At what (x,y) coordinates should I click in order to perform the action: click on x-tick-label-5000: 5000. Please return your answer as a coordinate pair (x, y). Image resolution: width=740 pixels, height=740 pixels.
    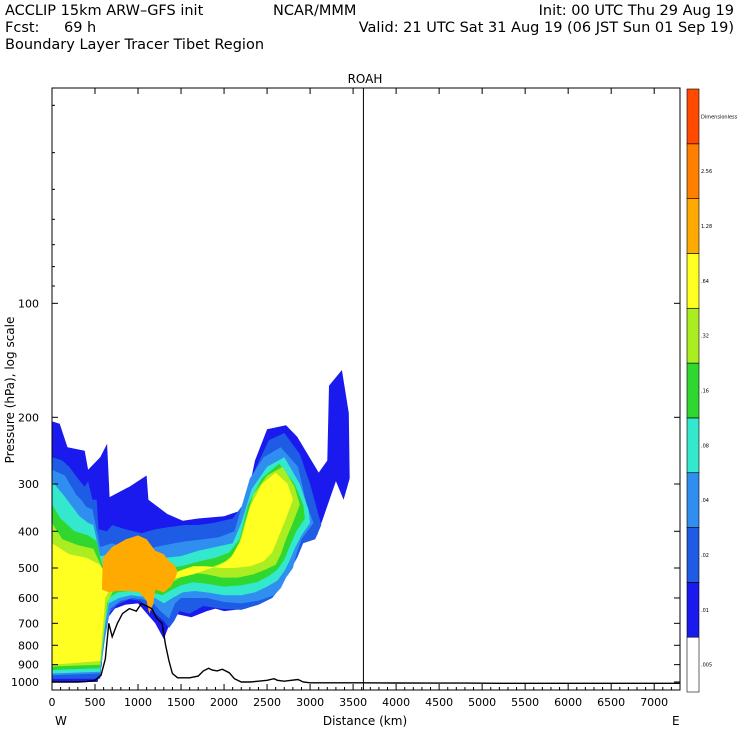
    Looking at the image, I should click on (482, 702).